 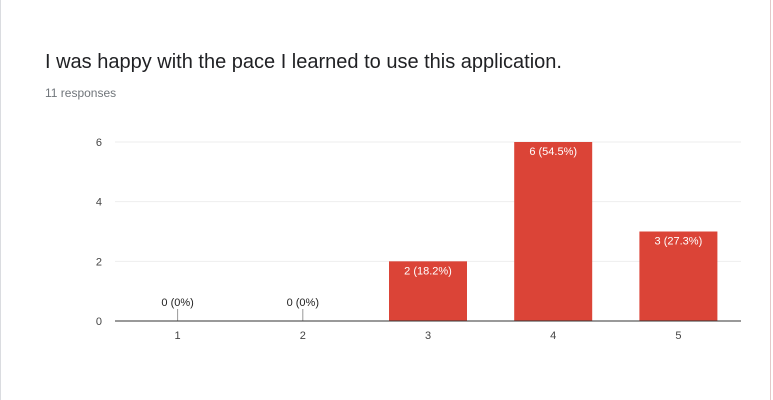 What do you see at coordinates (99, 322) in the screenshot?
I see `y-tick-label: 0` at bounding box center [99, 322].